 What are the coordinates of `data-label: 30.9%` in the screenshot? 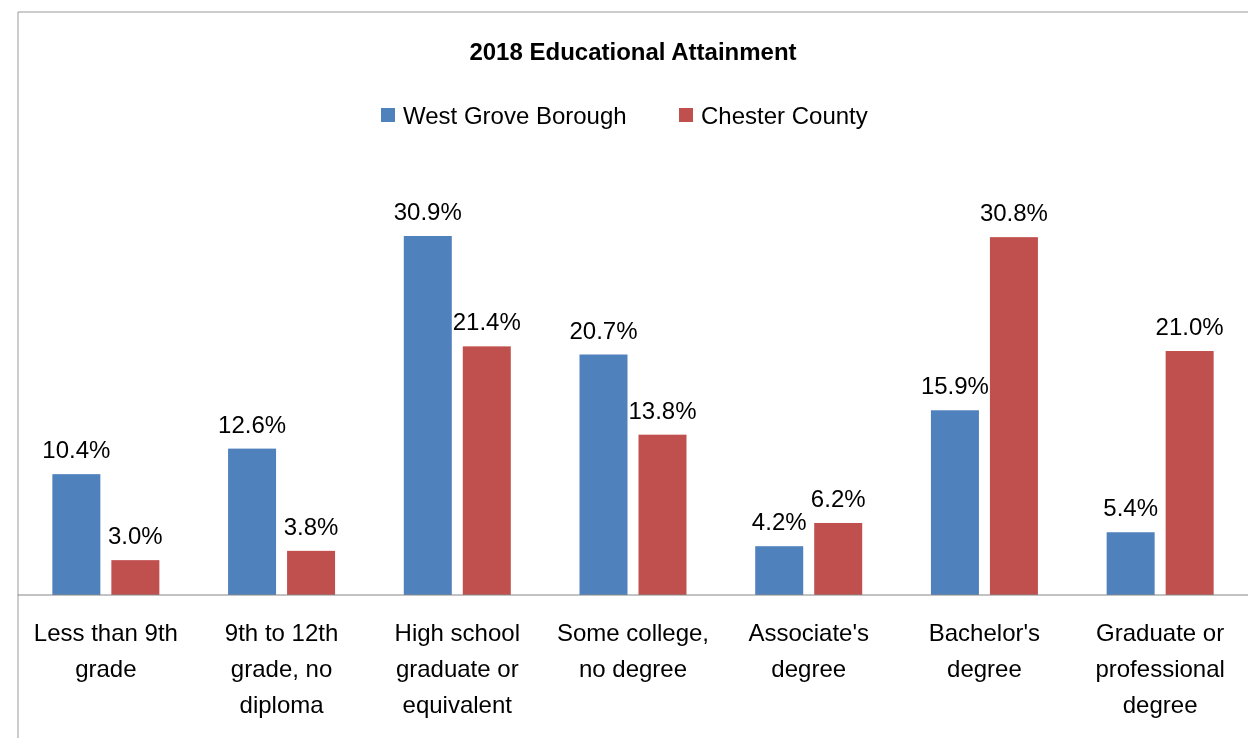 It's located at (427, 211).